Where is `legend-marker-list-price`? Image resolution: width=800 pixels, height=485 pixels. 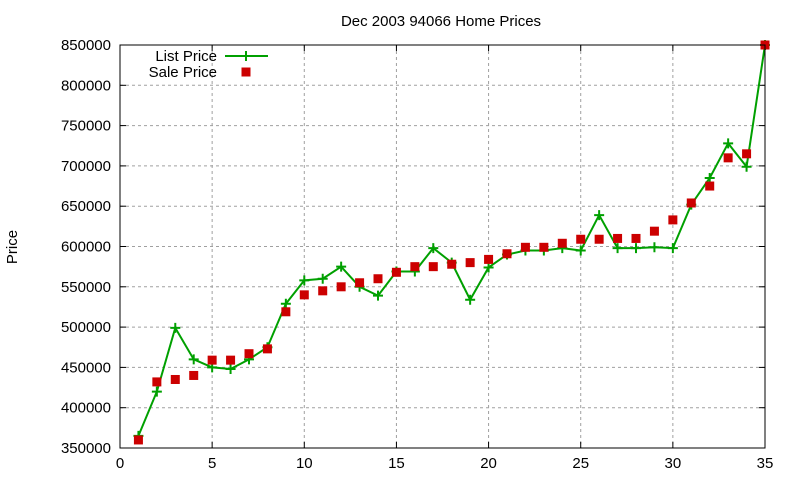 legend-marker-list-price is located at coordinates (246, 56).